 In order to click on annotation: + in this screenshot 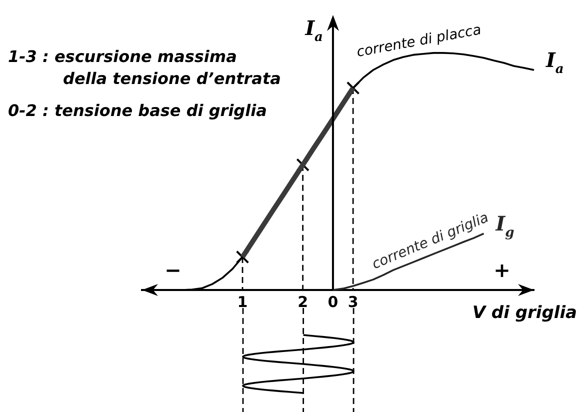, I will do `click(502, 270)`.